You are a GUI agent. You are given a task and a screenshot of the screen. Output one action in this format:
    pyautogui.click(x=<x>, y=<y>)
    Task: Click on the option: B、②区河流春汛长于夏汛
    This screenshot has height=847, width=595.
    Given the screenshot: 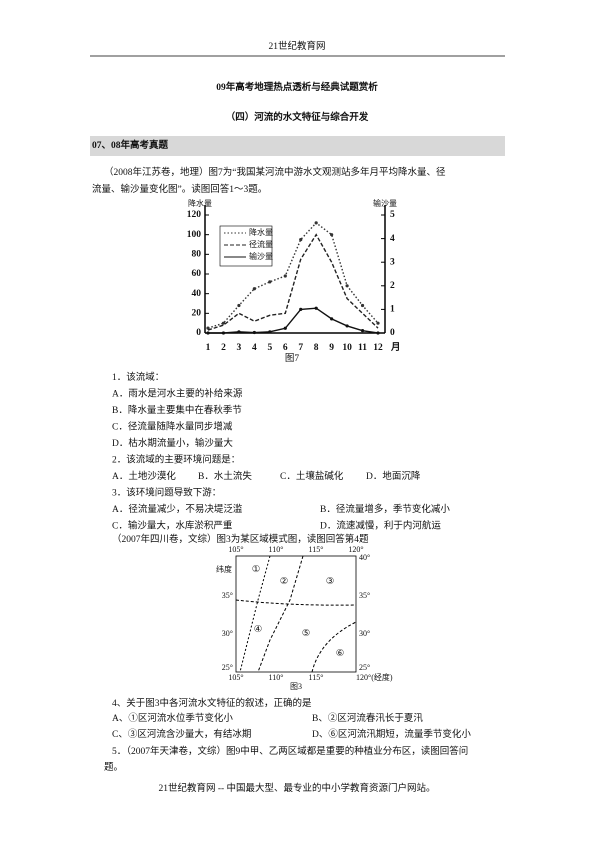 What is the action you would take?
    pyautogui.click(x=367, y=718)
    